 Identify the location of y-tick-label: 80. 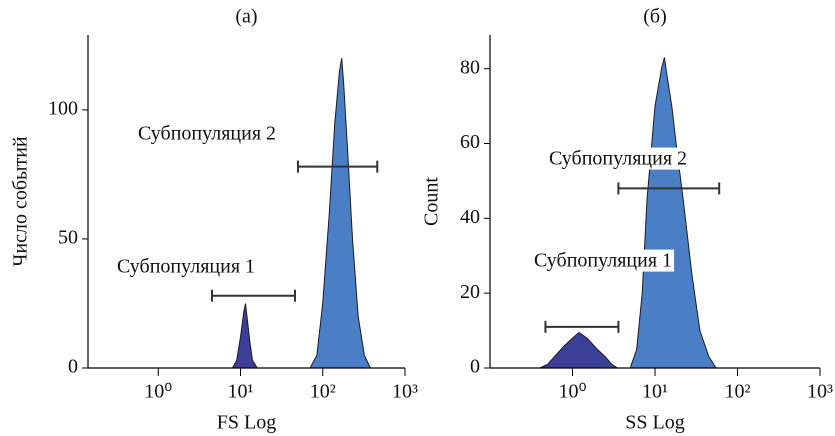
(470, 67).